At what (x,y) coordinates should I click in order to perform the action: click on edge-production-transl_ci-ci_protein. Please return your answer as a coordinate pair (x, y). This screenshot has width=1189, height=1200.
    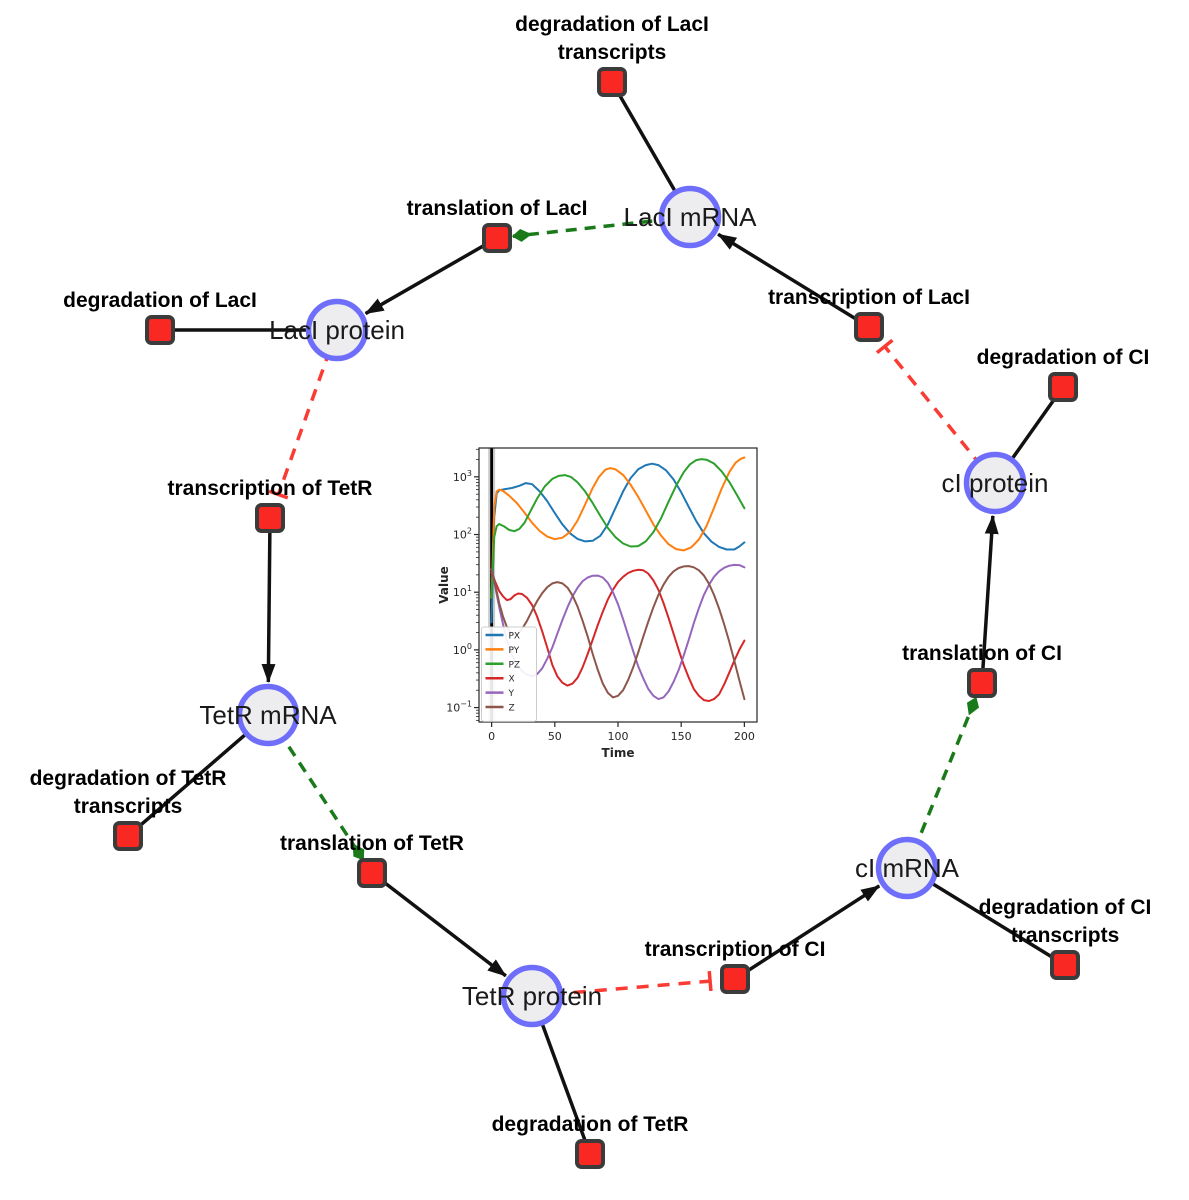
    Looking at the image, I should click on (989, 599).